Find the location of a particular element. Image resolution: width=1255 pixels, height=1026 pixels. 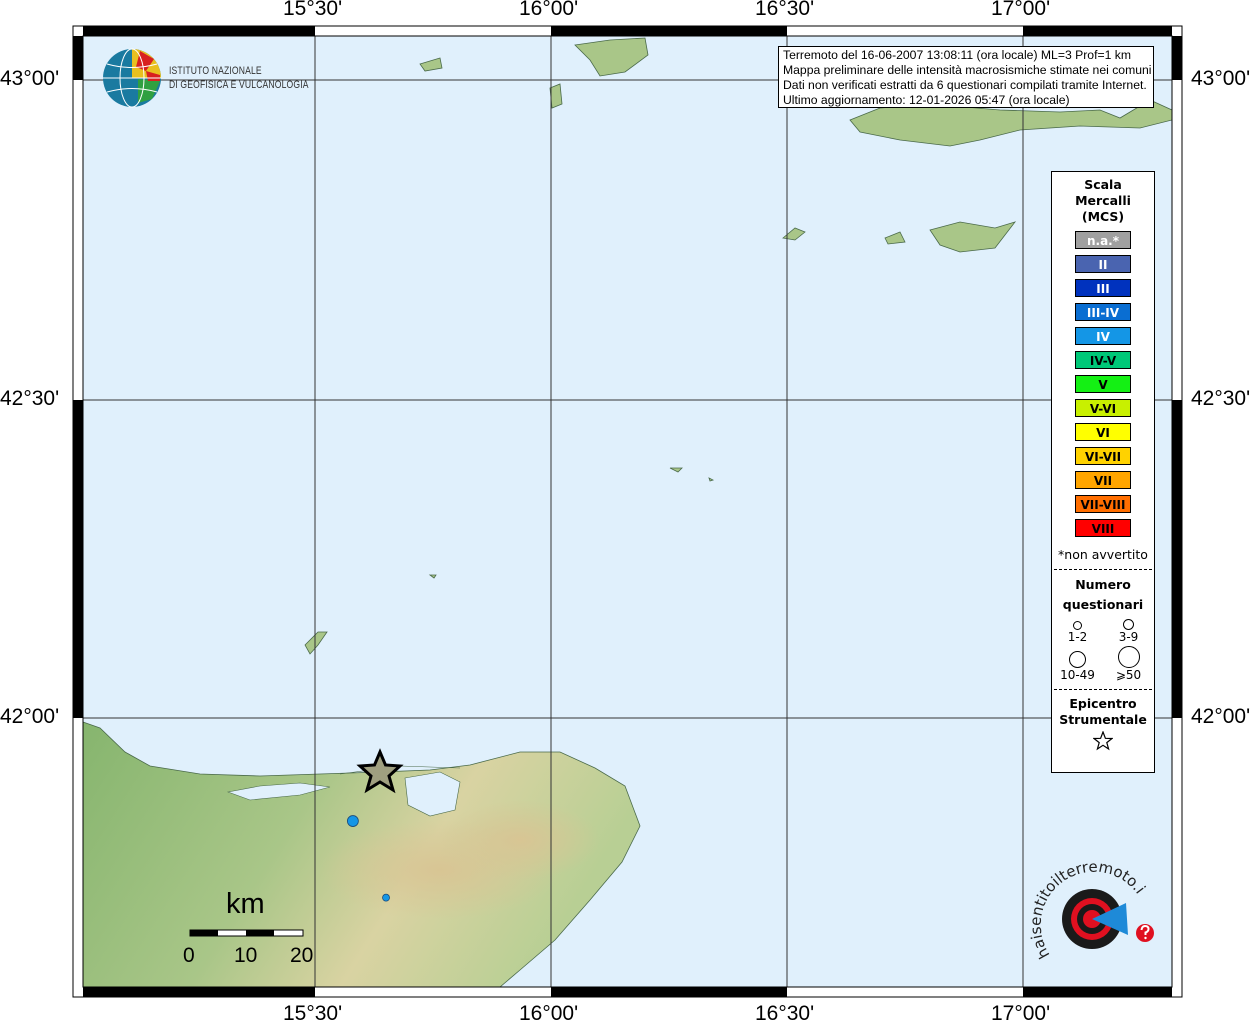

island-pelagosa is located at coordinates (692, 474).